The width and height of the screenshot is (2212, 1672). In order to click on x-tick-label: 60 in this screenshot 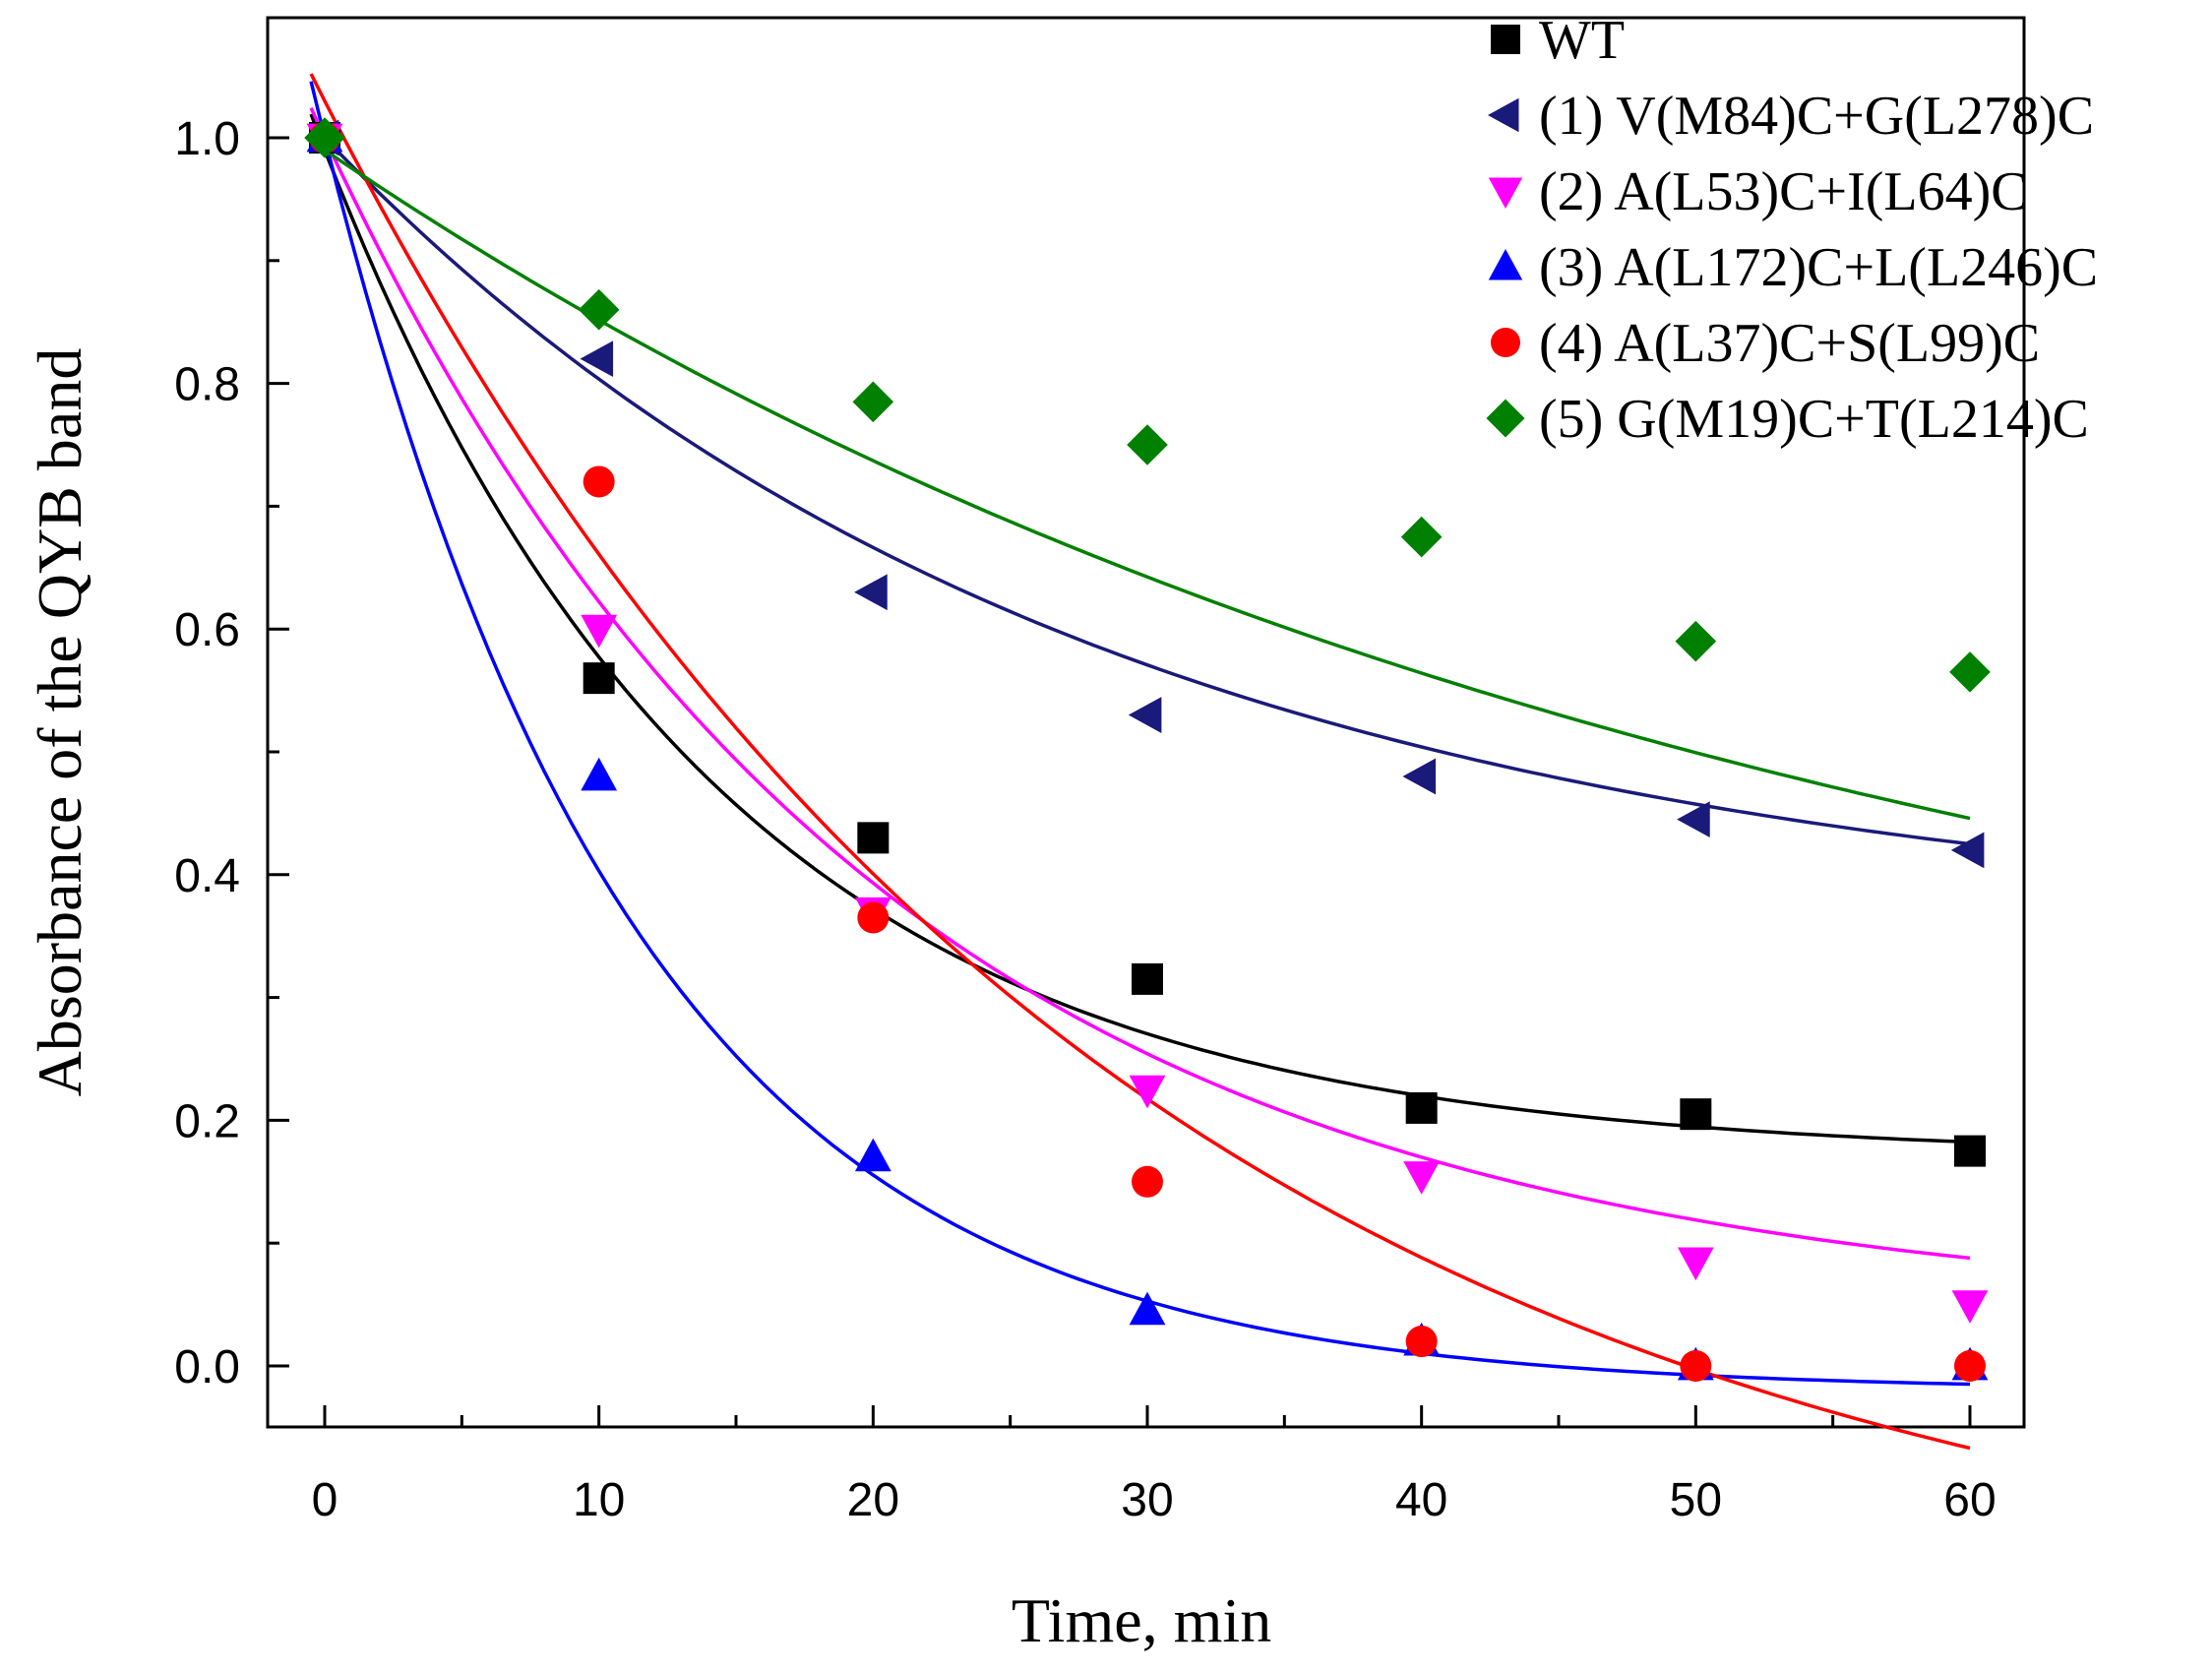, I will do `click(1969, 1500)`.